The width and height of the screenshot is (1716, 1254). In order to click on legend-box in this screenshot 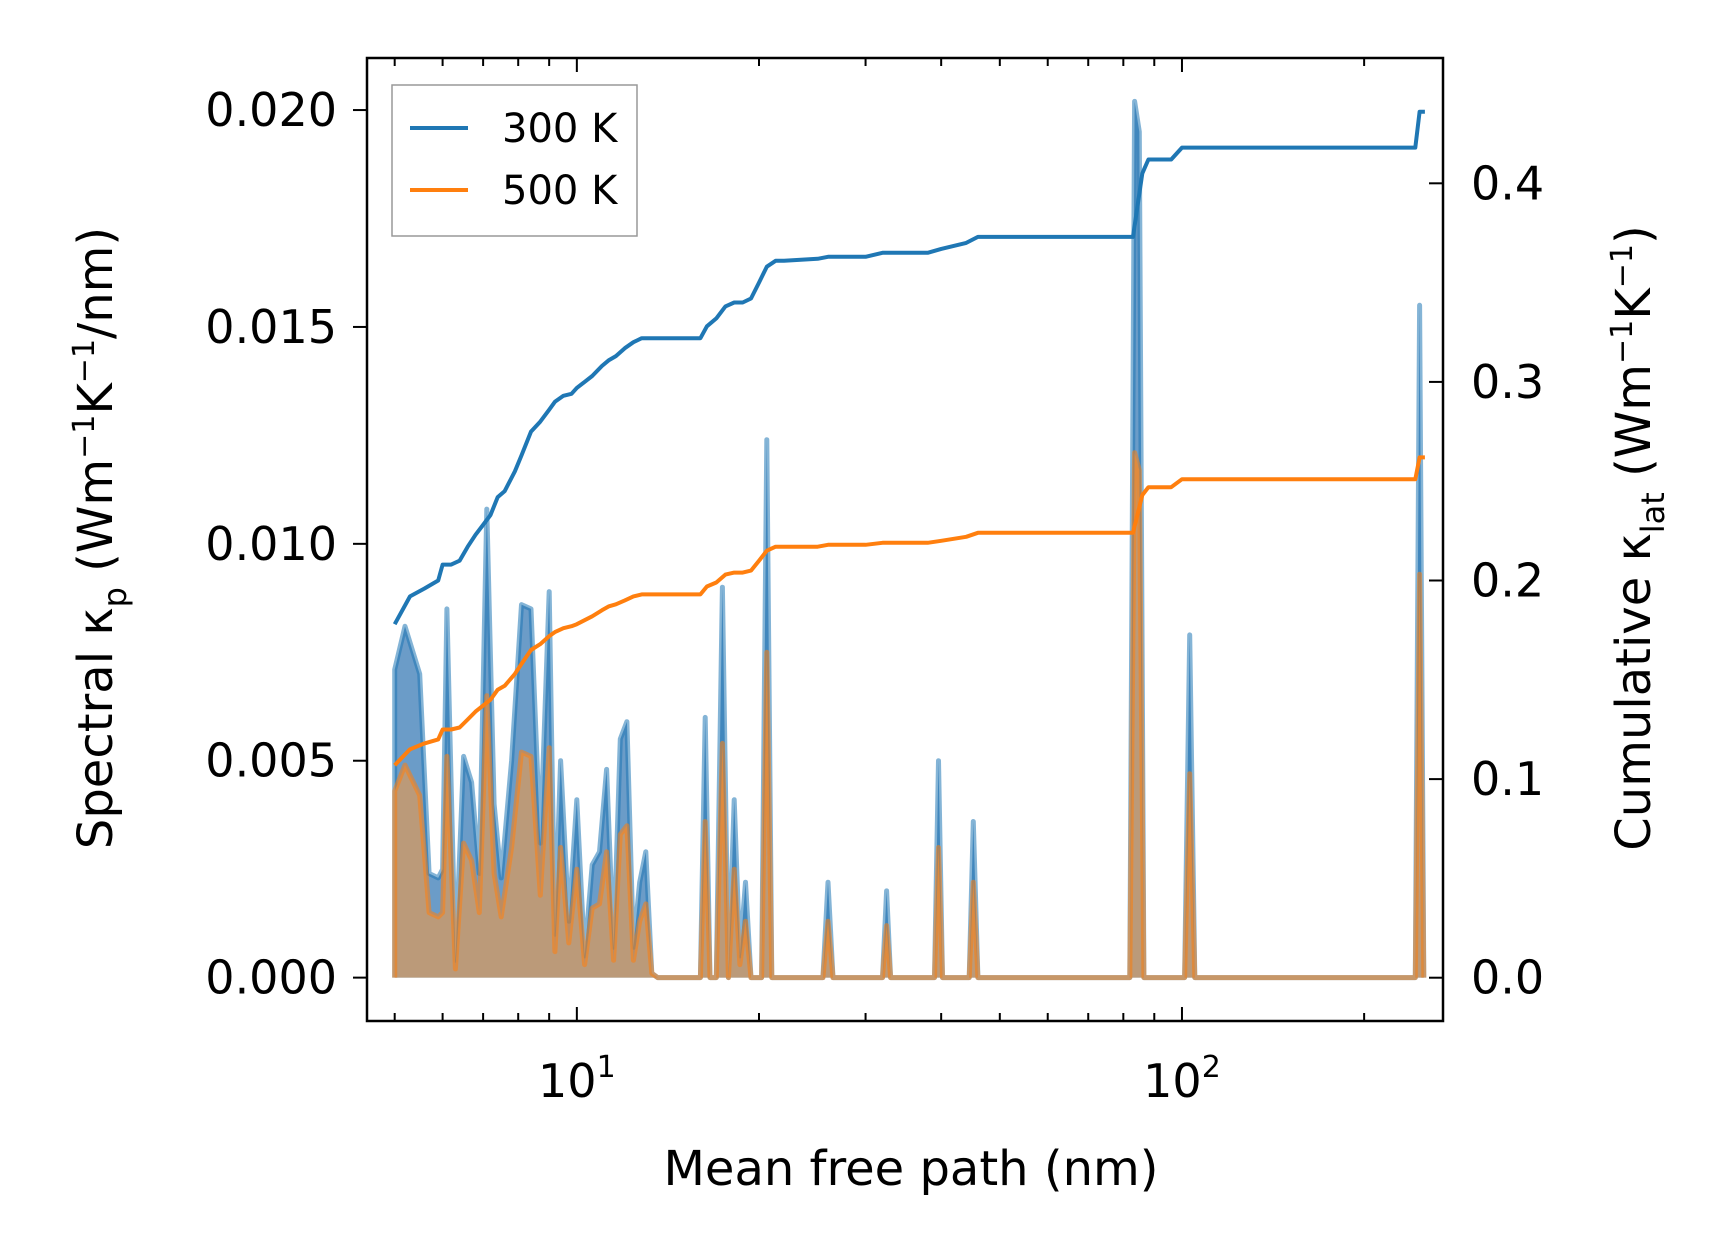, I will do `click(514, 160)`.